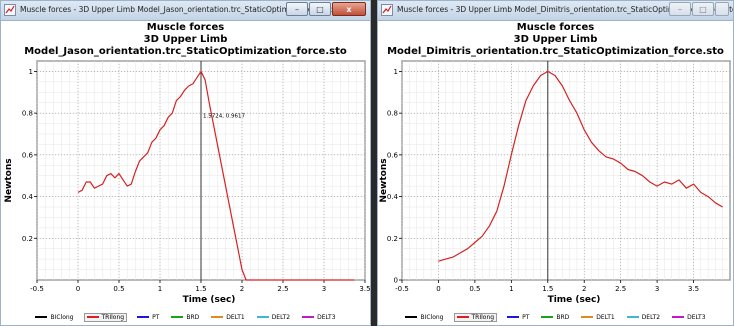  I want to click on close-button, so click(722, 9).